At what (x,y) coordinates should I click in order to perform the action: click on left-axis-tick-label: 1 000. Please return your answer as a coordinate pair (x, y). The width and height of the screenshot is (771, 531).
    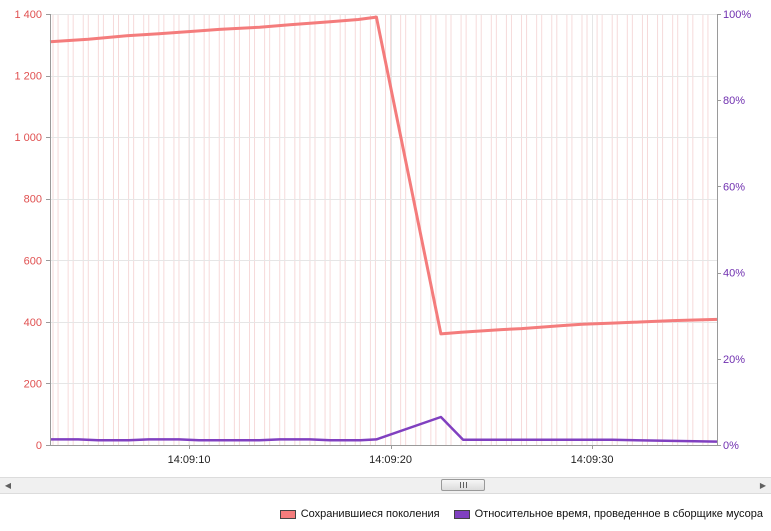
    Looking at the image, I should click on (28, 138).